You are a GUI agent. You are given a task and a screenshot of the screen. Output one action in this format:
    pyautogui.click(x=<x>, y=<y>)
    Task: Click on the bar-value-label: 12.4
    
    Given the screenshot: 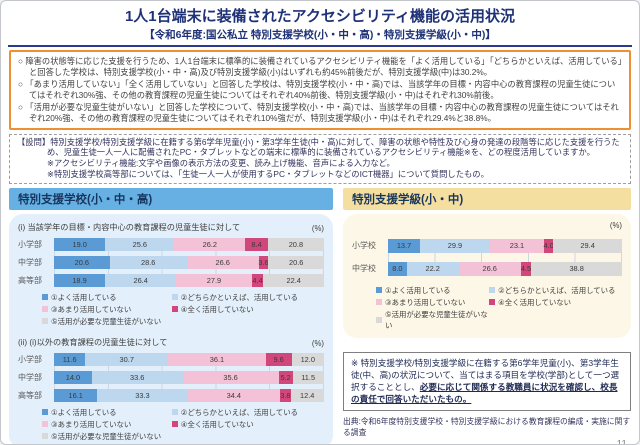 What is the action you would take?
    pyautogui.click(x=307, y=395)
    